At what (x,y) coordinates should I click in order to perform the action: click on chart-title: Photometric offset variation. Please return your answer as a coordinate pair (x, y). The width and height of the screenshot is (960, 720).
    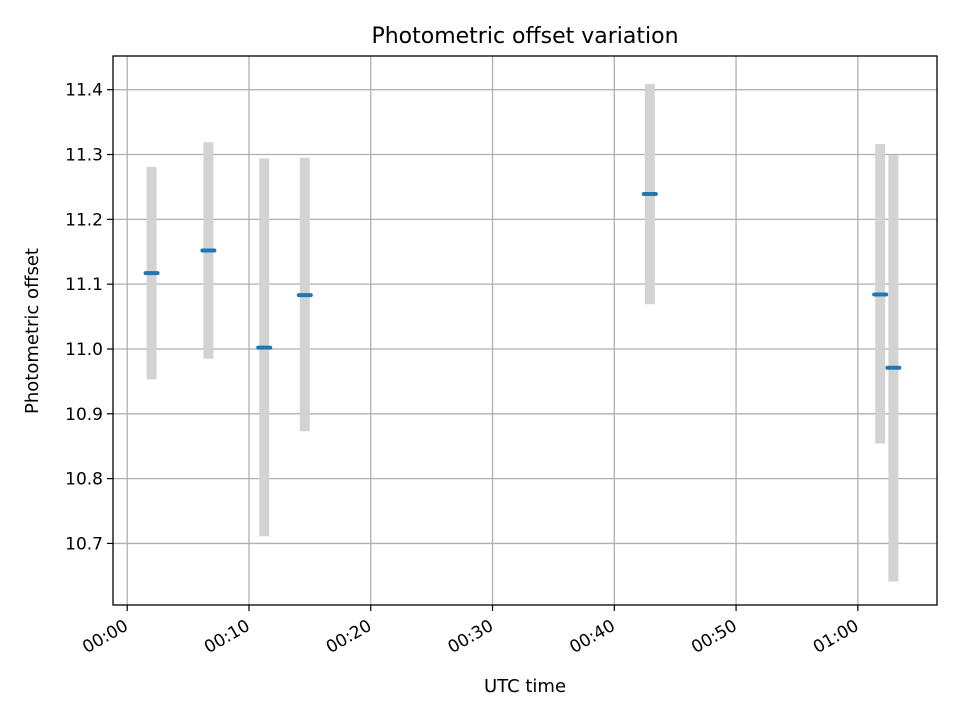
    Looking at the image, I should click on (524, 36).